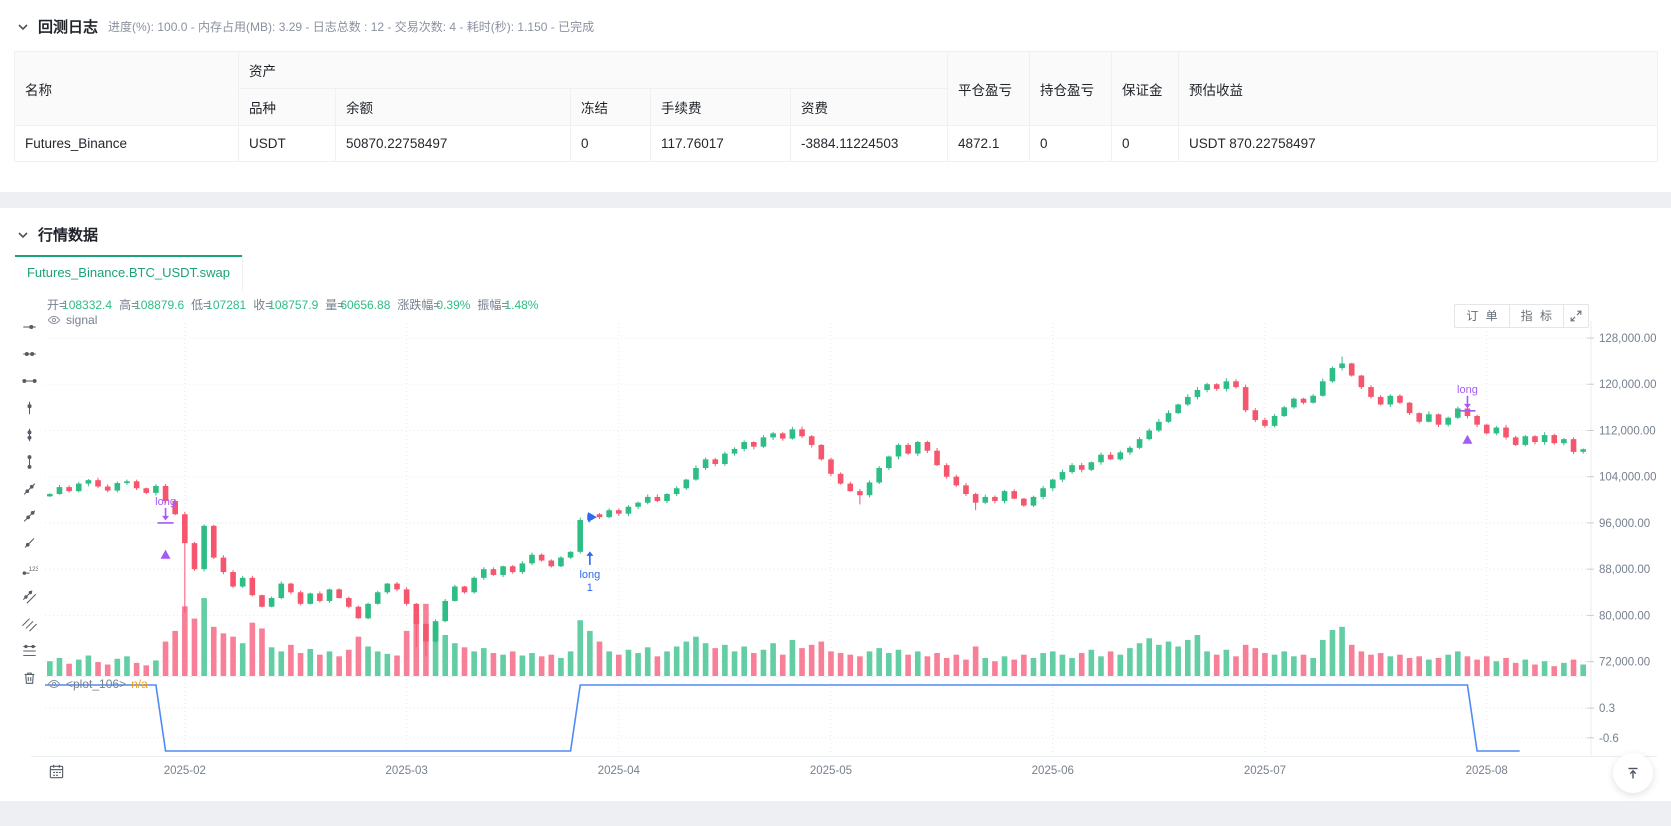 The height and width of the screenshot is (826, 1671). I want to click on svg-text: 2025-07, so click(1265, 771).